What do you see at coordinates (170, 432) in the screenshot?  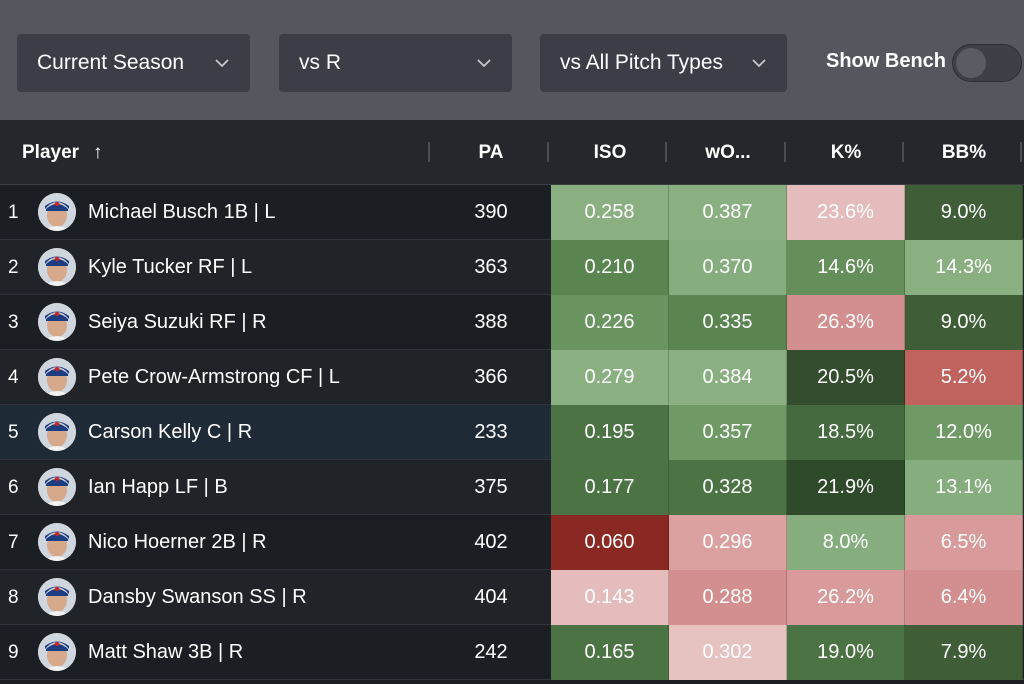 I see `player-name: Carson Kelly C | R` at bounding box center [170, 432].